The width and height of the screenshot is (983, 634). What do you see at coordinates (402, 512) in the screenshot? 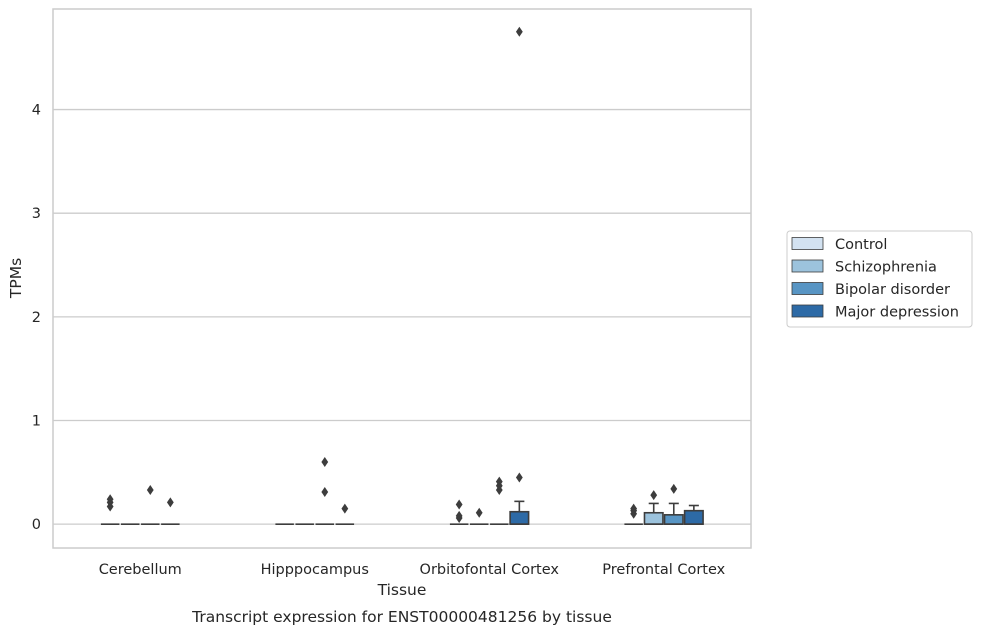
I see `box-layer` at bounding box center [402, 512].